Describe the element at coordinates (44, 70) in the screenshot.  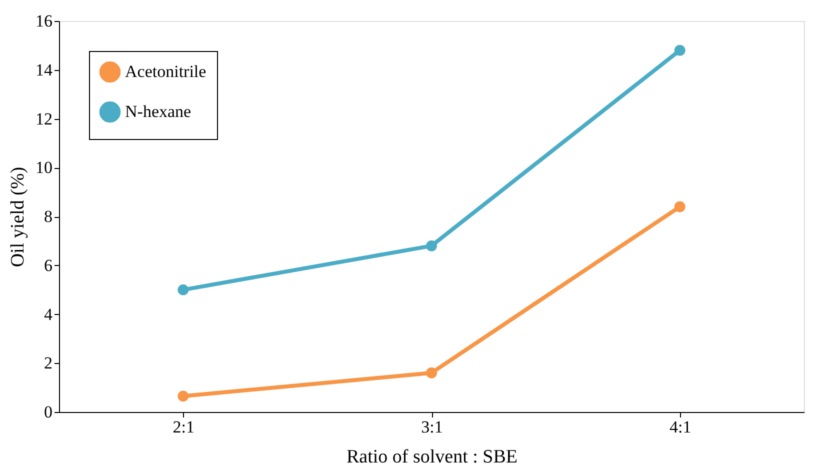
I see `y-tick-label: 14` at that location.